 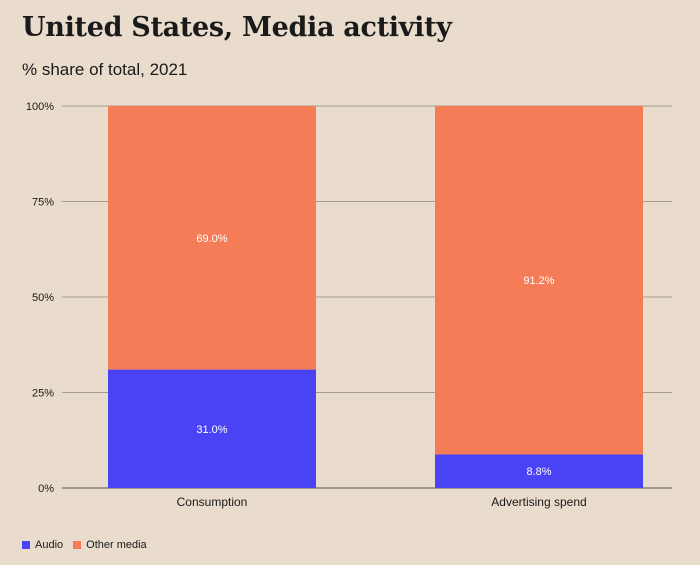 I want to click on y-tick-label: 100%, so click(x=40, y=107).